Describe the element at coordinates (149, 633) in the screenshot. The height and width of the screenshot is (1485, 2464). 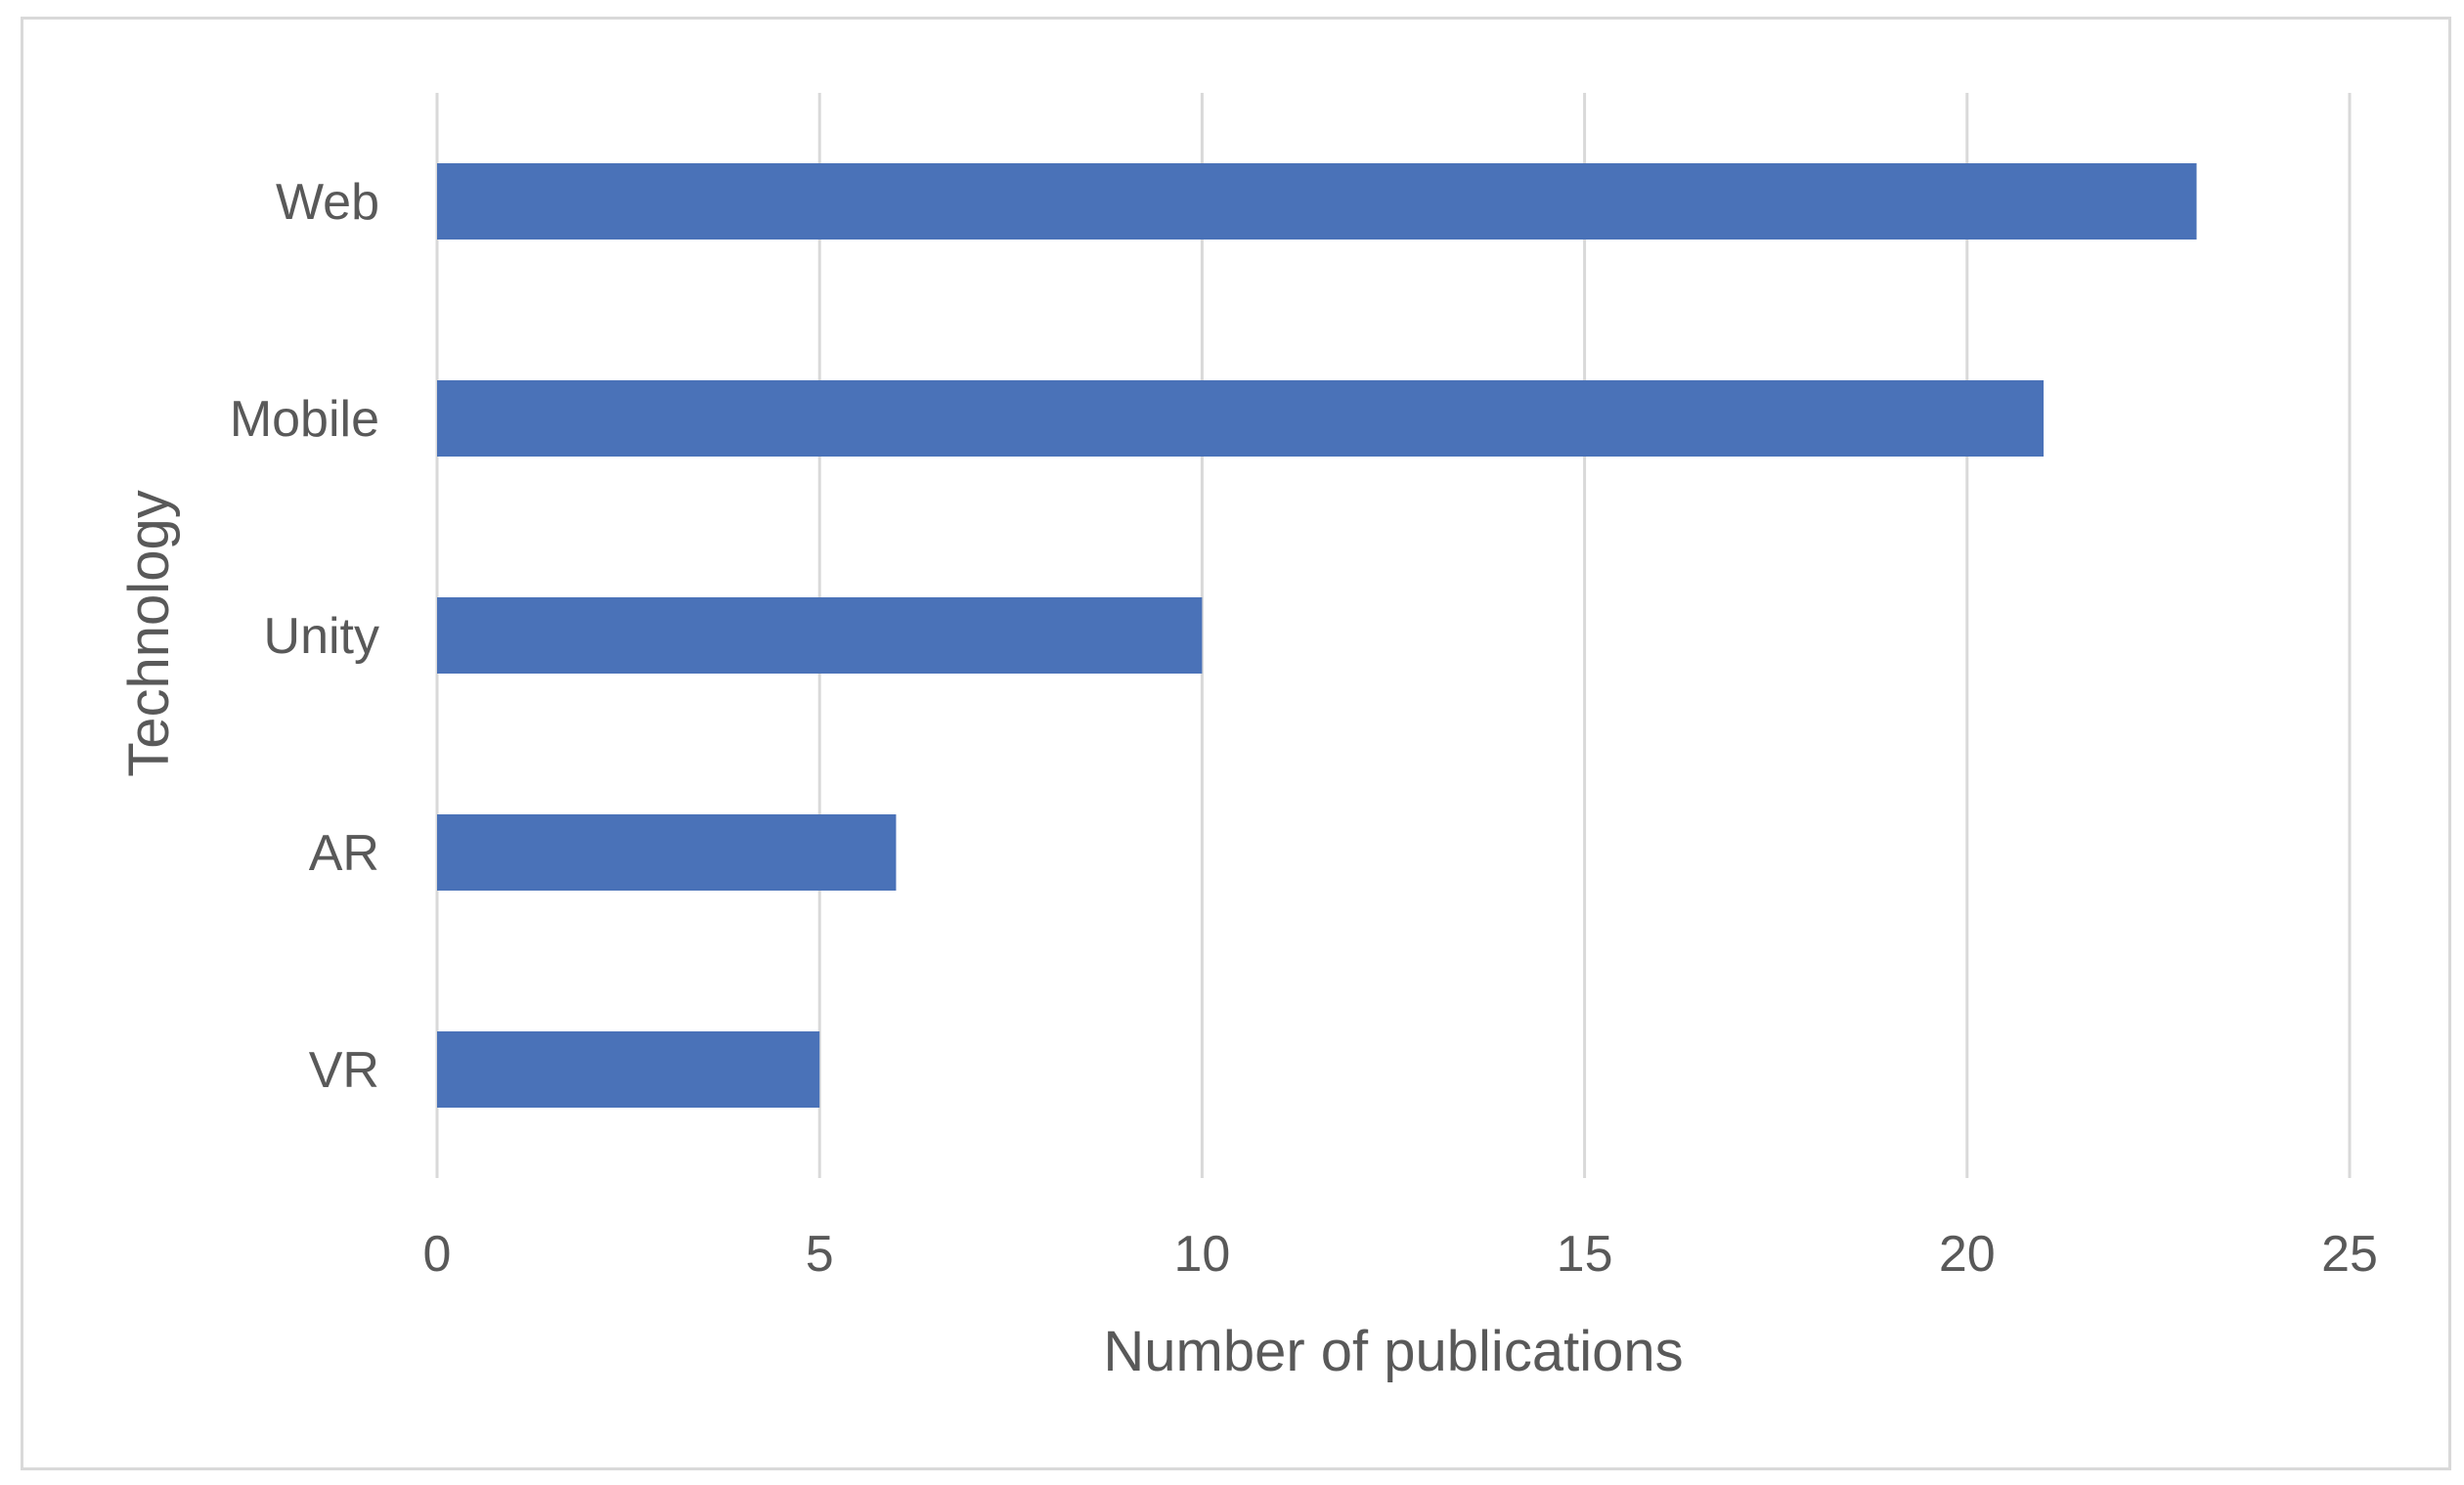
I see `y-axis-title: Technology` at that location.